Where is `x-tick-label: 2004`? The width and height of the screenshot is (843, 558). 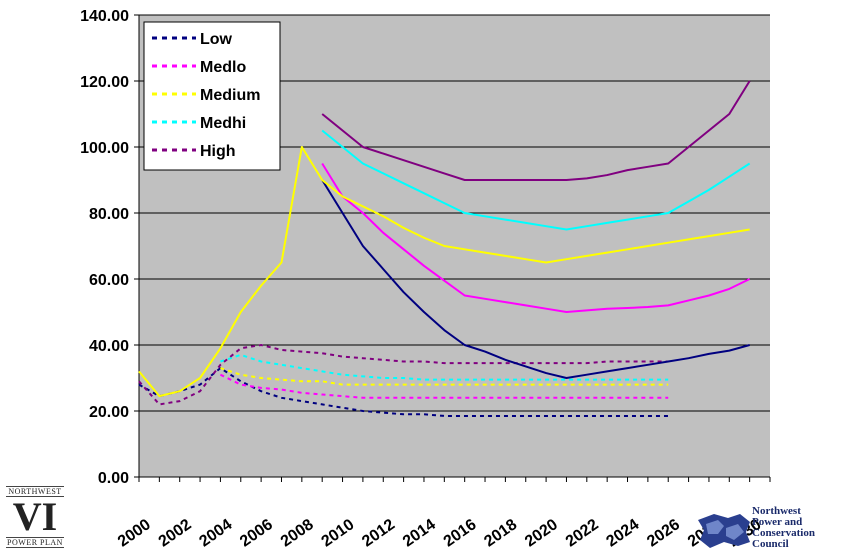 x-tick-label: 2004 is located at coordinates (215, 533).